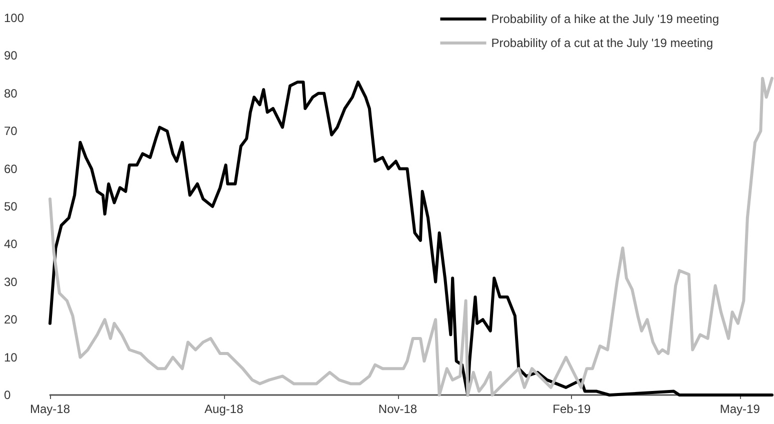  I want to click on y-tick-label: 60, so click(11, 169).